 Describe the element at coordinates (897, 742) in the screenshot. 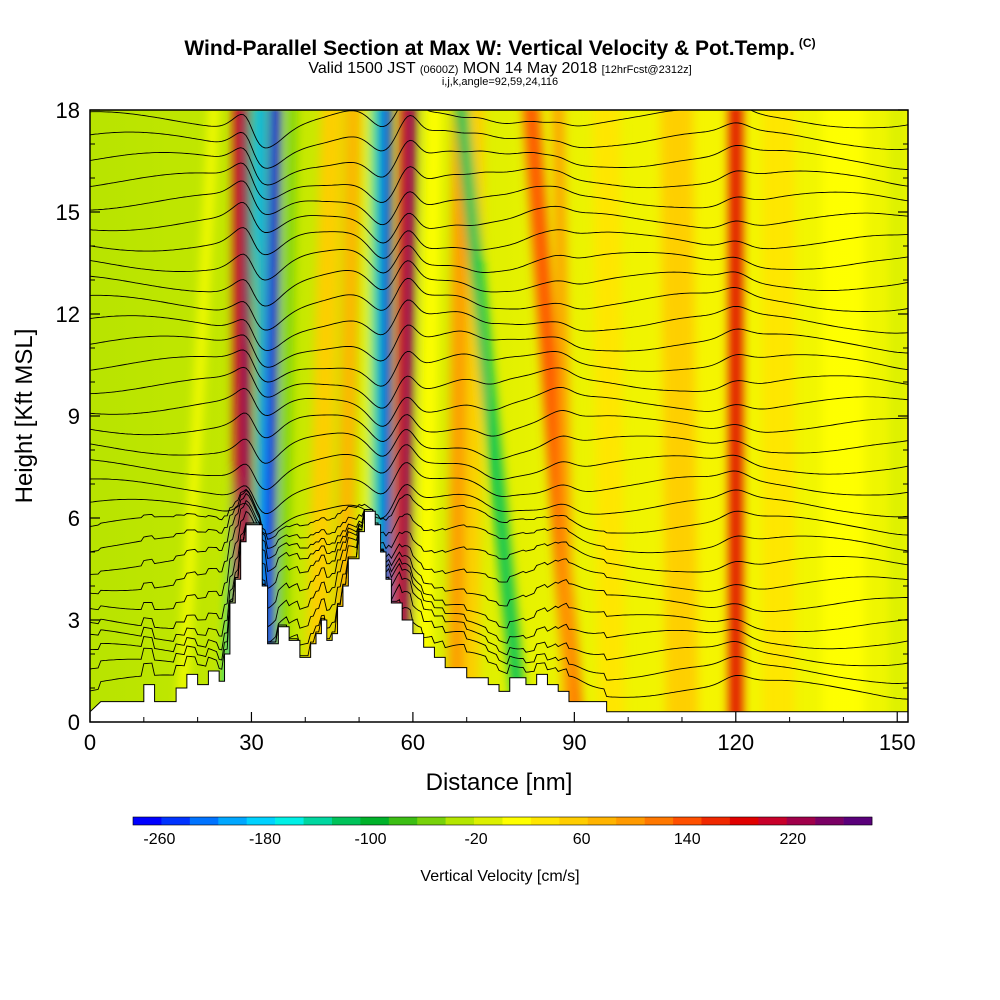

I see `x-tick-label: 150` at that location.